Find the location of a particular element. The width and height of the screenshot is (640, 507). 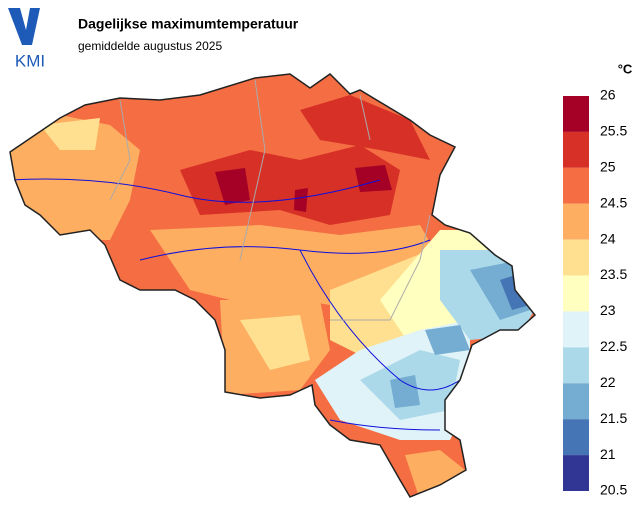

logo-text: KMI is located at coordinates (30, 60).